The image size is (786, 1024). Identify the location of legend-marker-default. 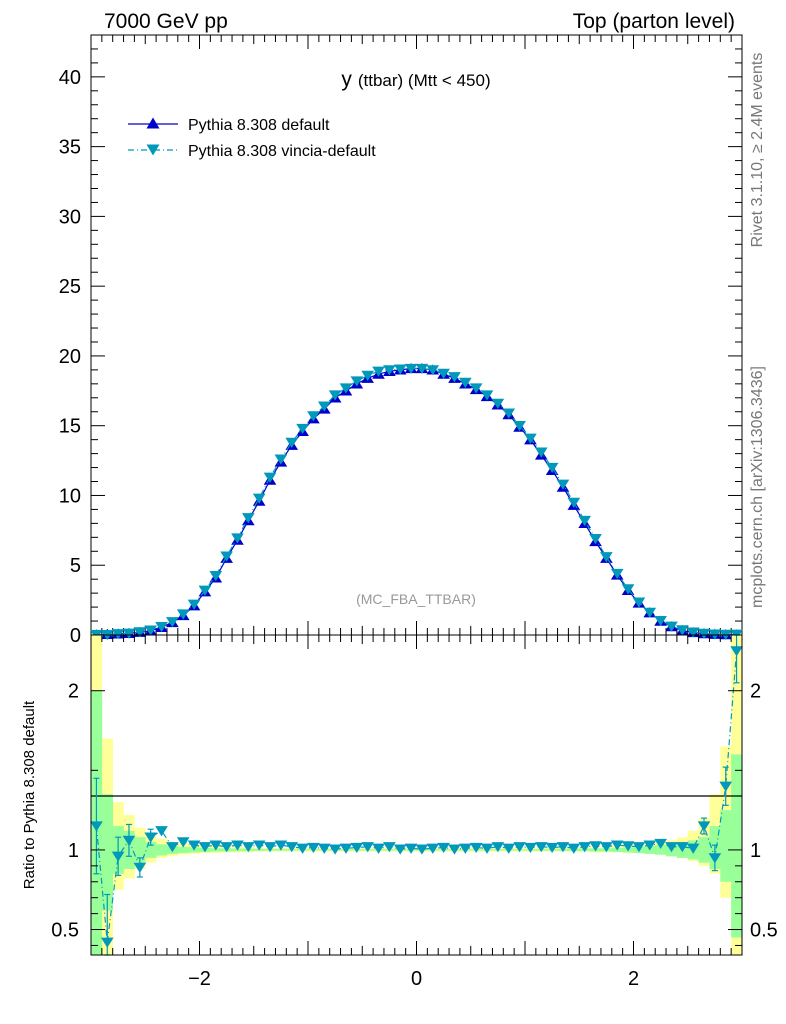
(153, 123).